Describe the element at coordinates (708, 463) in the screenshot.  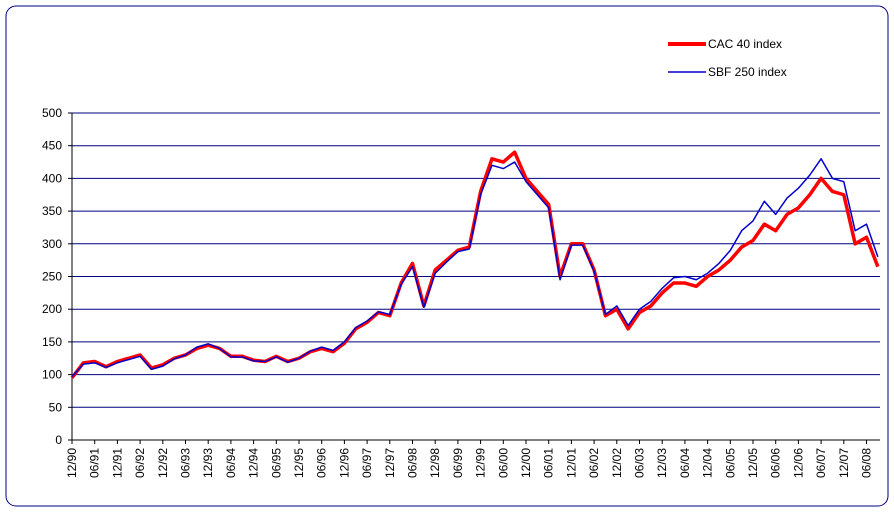
I see `x-tick-label: 12/04` at that location.